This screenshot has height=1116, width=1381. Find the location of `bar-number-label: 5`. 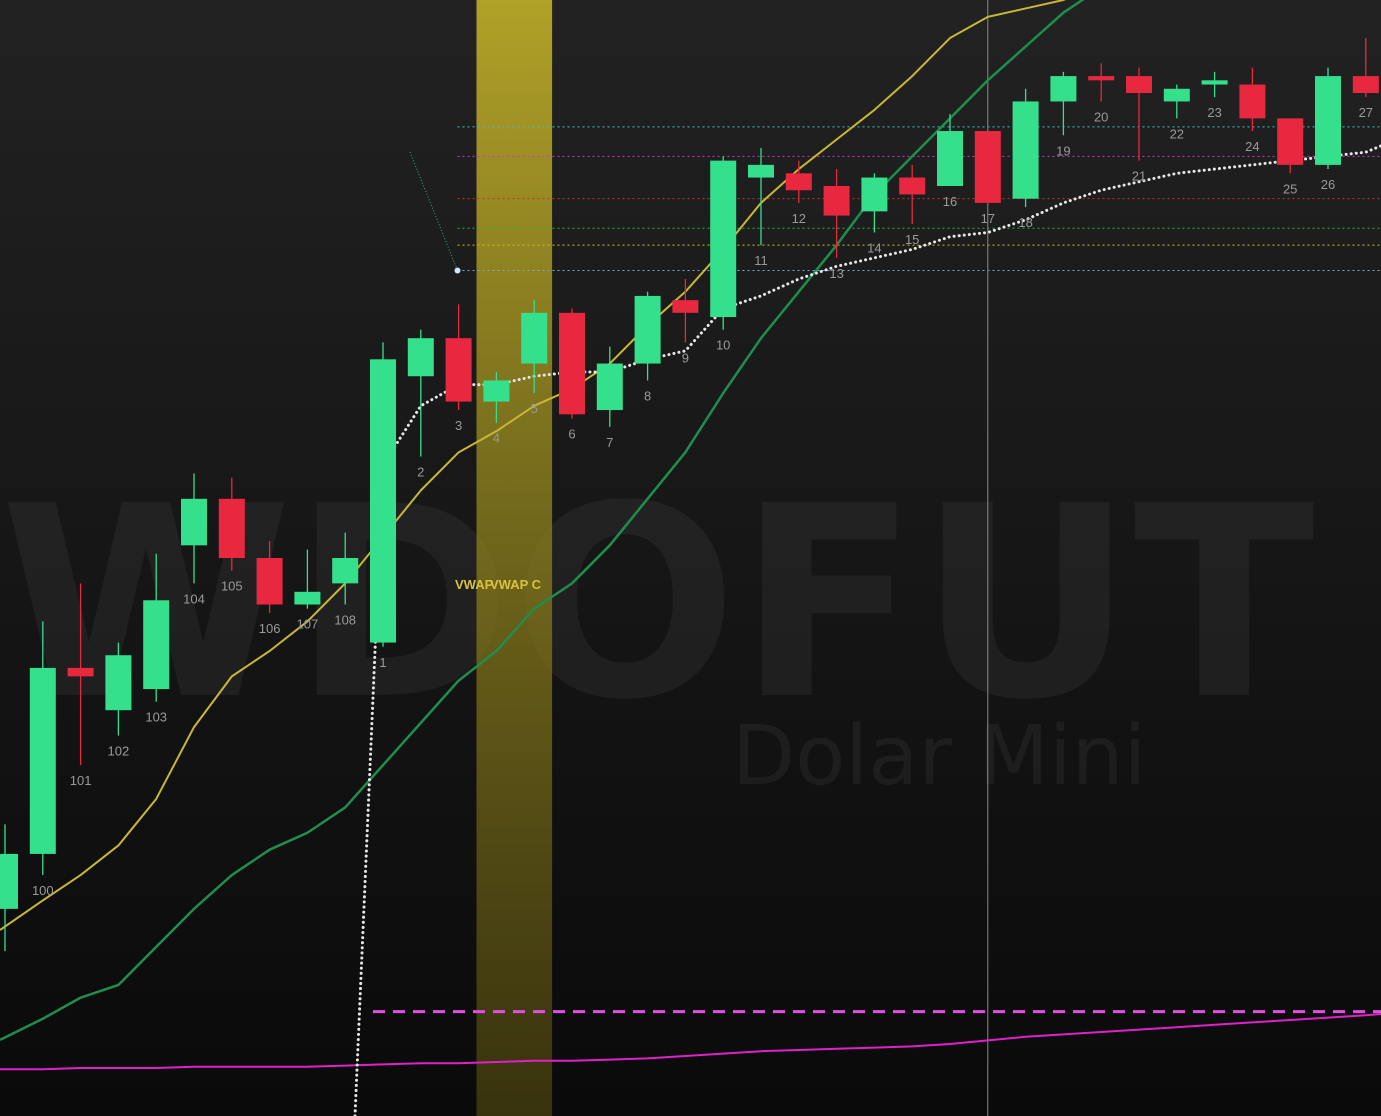

bar-number-label: 5 is located at coordinates (534, 408).